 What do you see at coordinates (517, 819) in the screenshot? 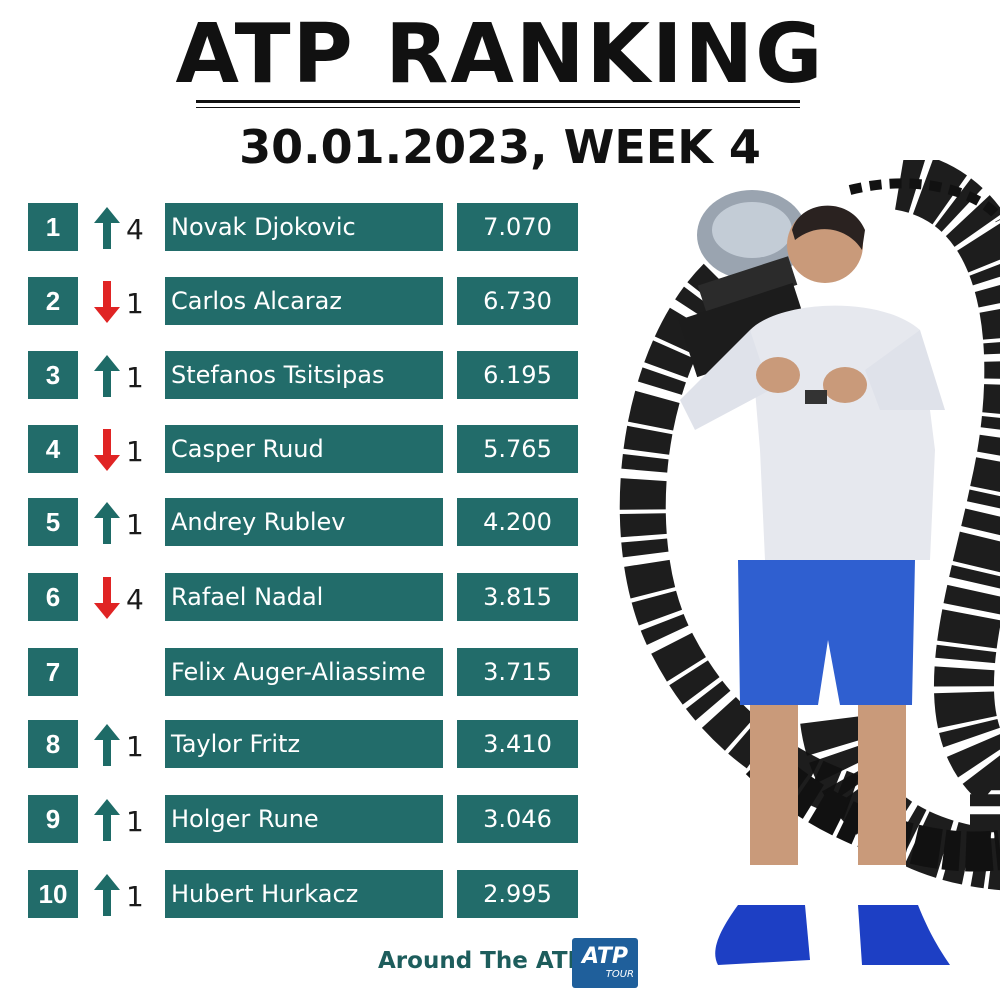
I see `player-points: 3.046` at bounding box center [517, 819].